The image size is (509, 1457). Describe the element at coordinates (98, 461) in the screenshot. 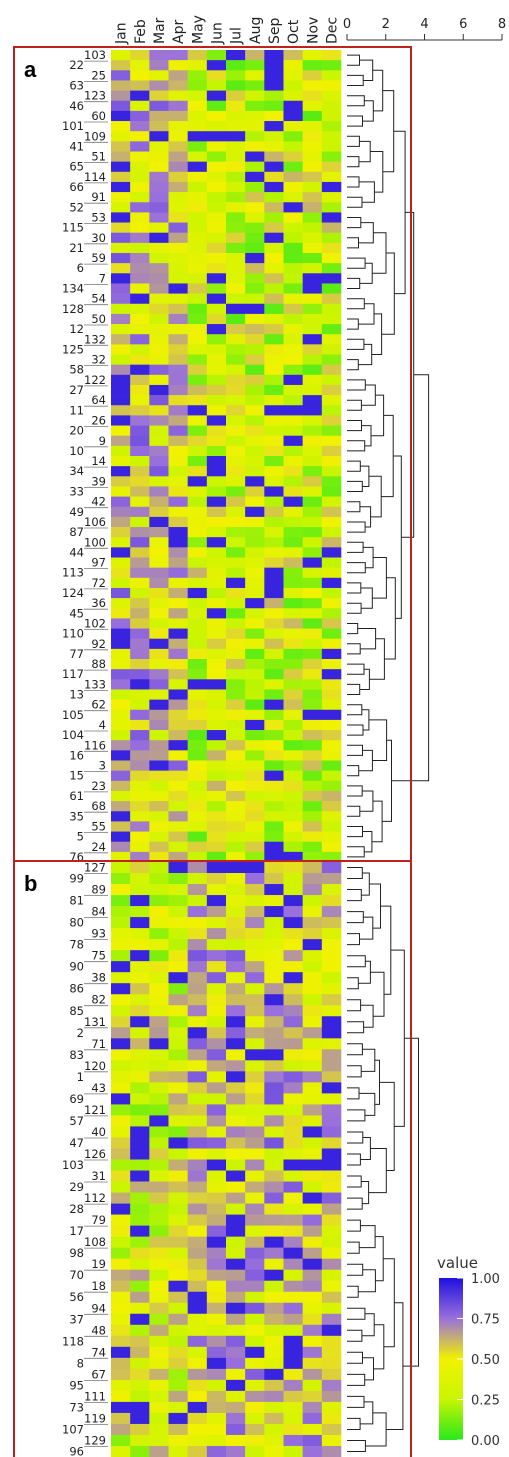

I see `row-label: 14` at that location.